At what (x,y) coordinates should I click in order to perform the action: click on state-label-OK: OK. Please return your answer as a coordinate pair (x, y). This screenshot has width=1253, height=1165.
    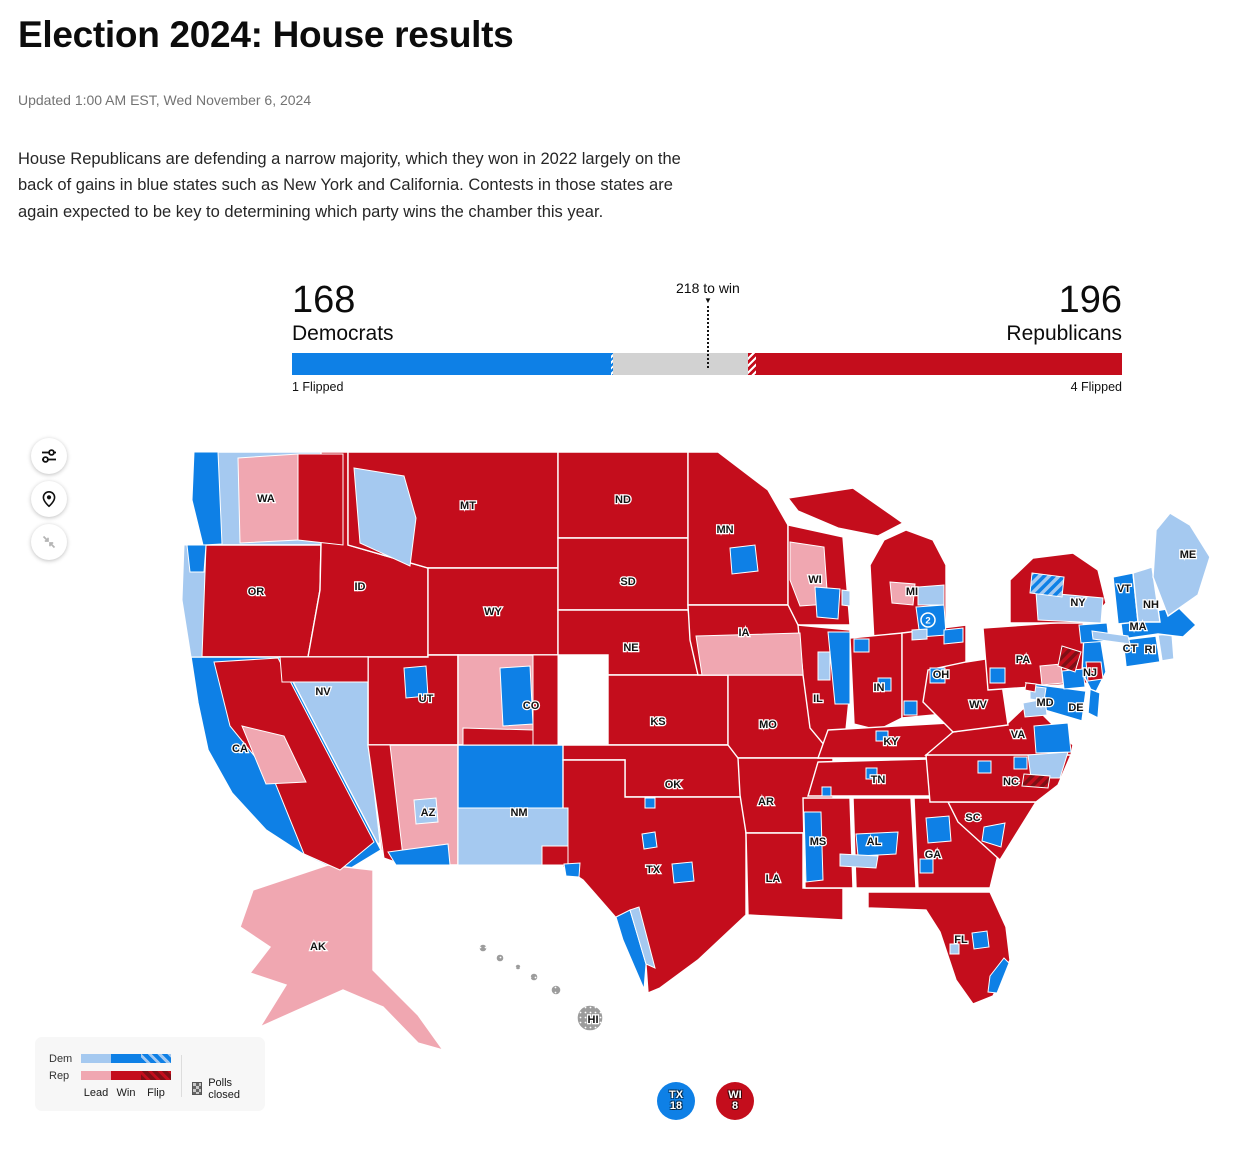
    Looking at the image, I should click on (673, 785).